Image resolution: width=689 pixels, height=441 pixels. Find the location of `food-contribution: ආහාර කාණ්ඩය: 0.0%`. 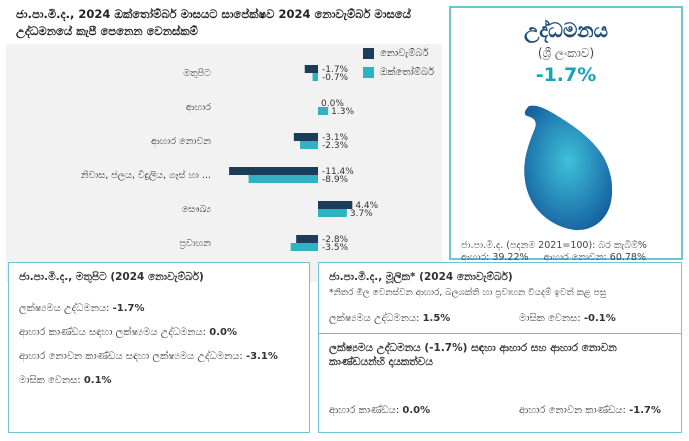

food-contribution: ආහාර කාණ්ඩය: 0.0% is located at coordinates (379, 410).